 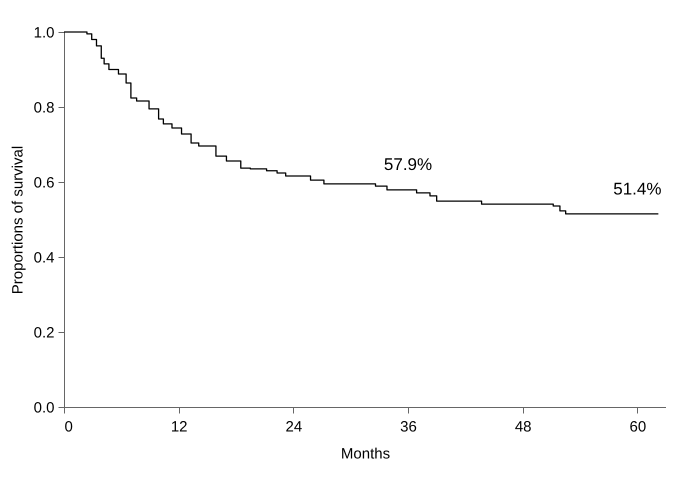 I want to click on y-tick-label: 0.6, so click(x=44, y=183).